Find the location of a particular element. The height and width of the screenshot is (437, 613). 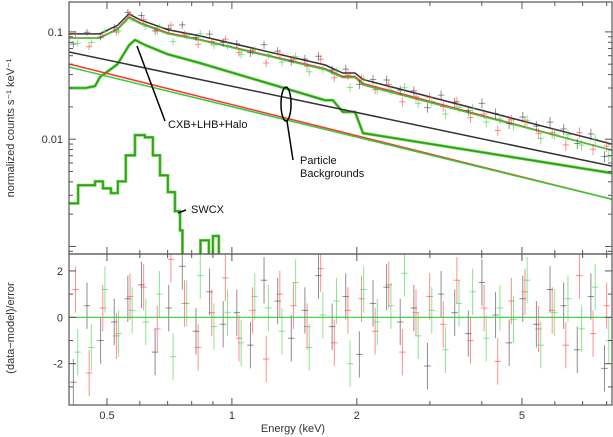

model-swcx-halo is located at coordinates (145, 193).